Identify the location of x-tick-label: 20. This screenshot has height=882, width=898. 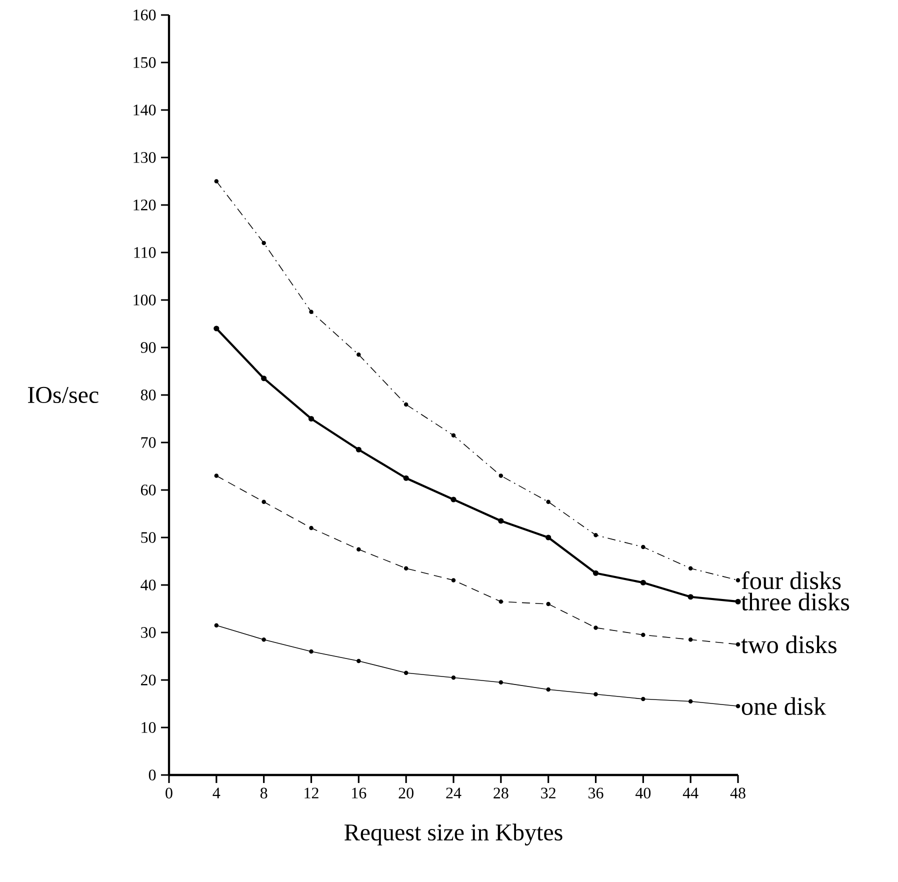
(406, 793).